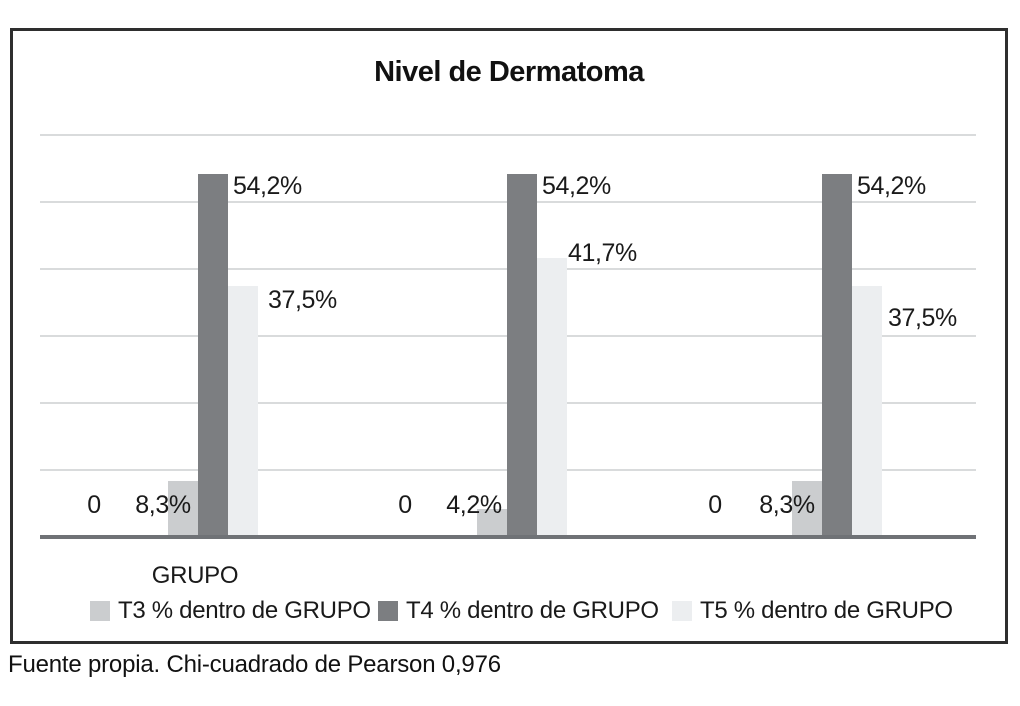 This screenshot has width=1020, height=706. What do you see at coordinates (552, 397) in the screenshot?
I see `bar-series3-group2` at bounding box center [552, 397].